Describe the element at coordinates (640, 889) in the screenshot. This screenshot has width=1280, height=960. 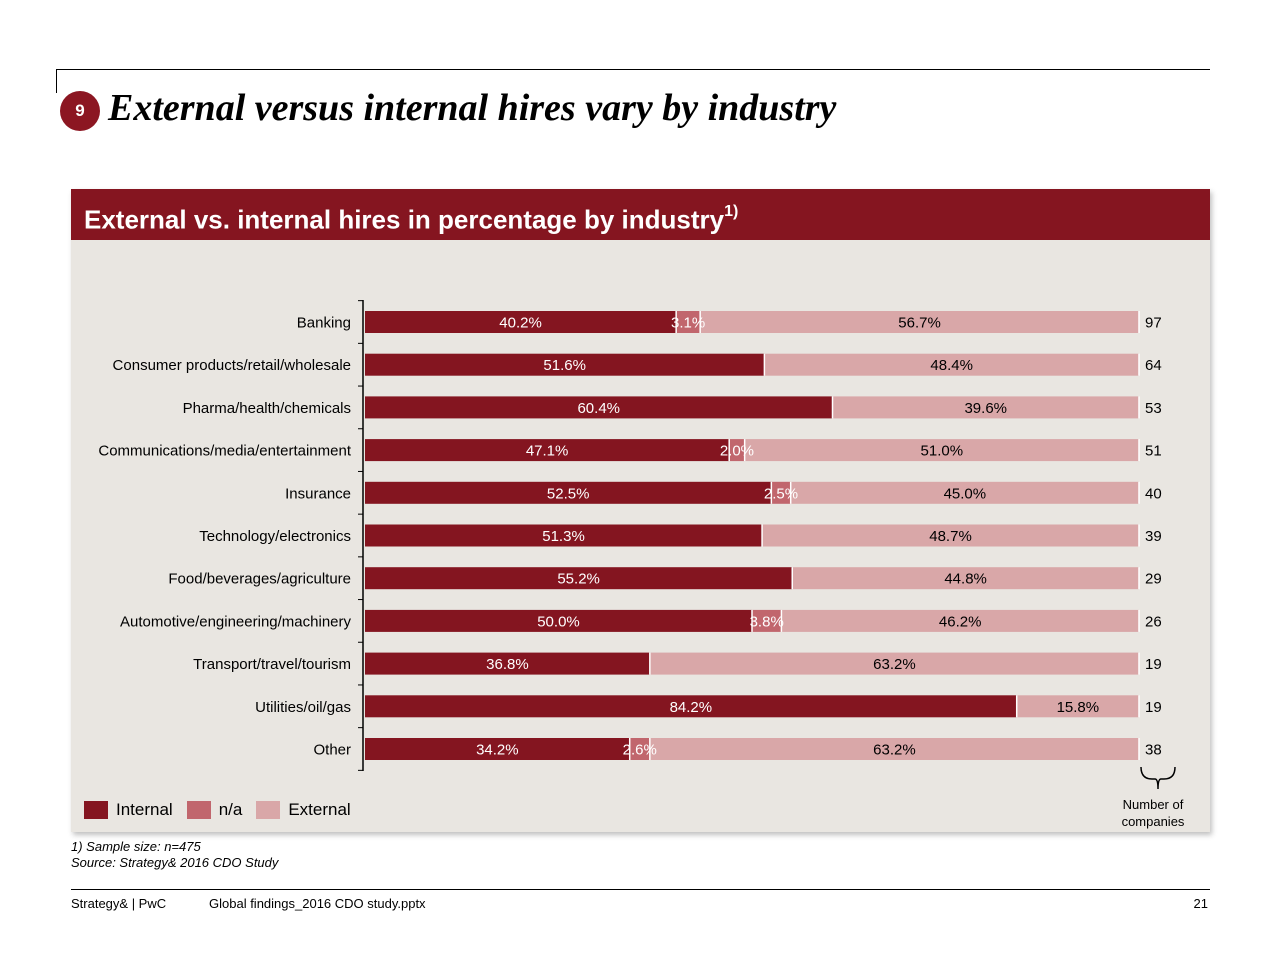
I see `bottom-rule` at that location.